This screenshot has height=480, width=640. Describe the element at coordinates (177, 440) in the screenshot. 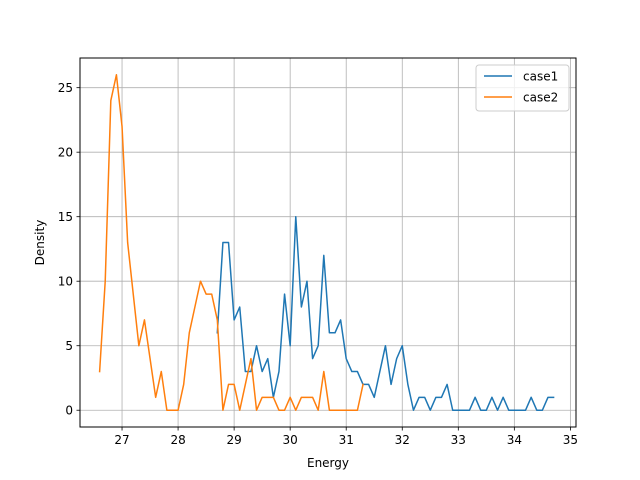

I see `x-tick-label: 28` at that location.